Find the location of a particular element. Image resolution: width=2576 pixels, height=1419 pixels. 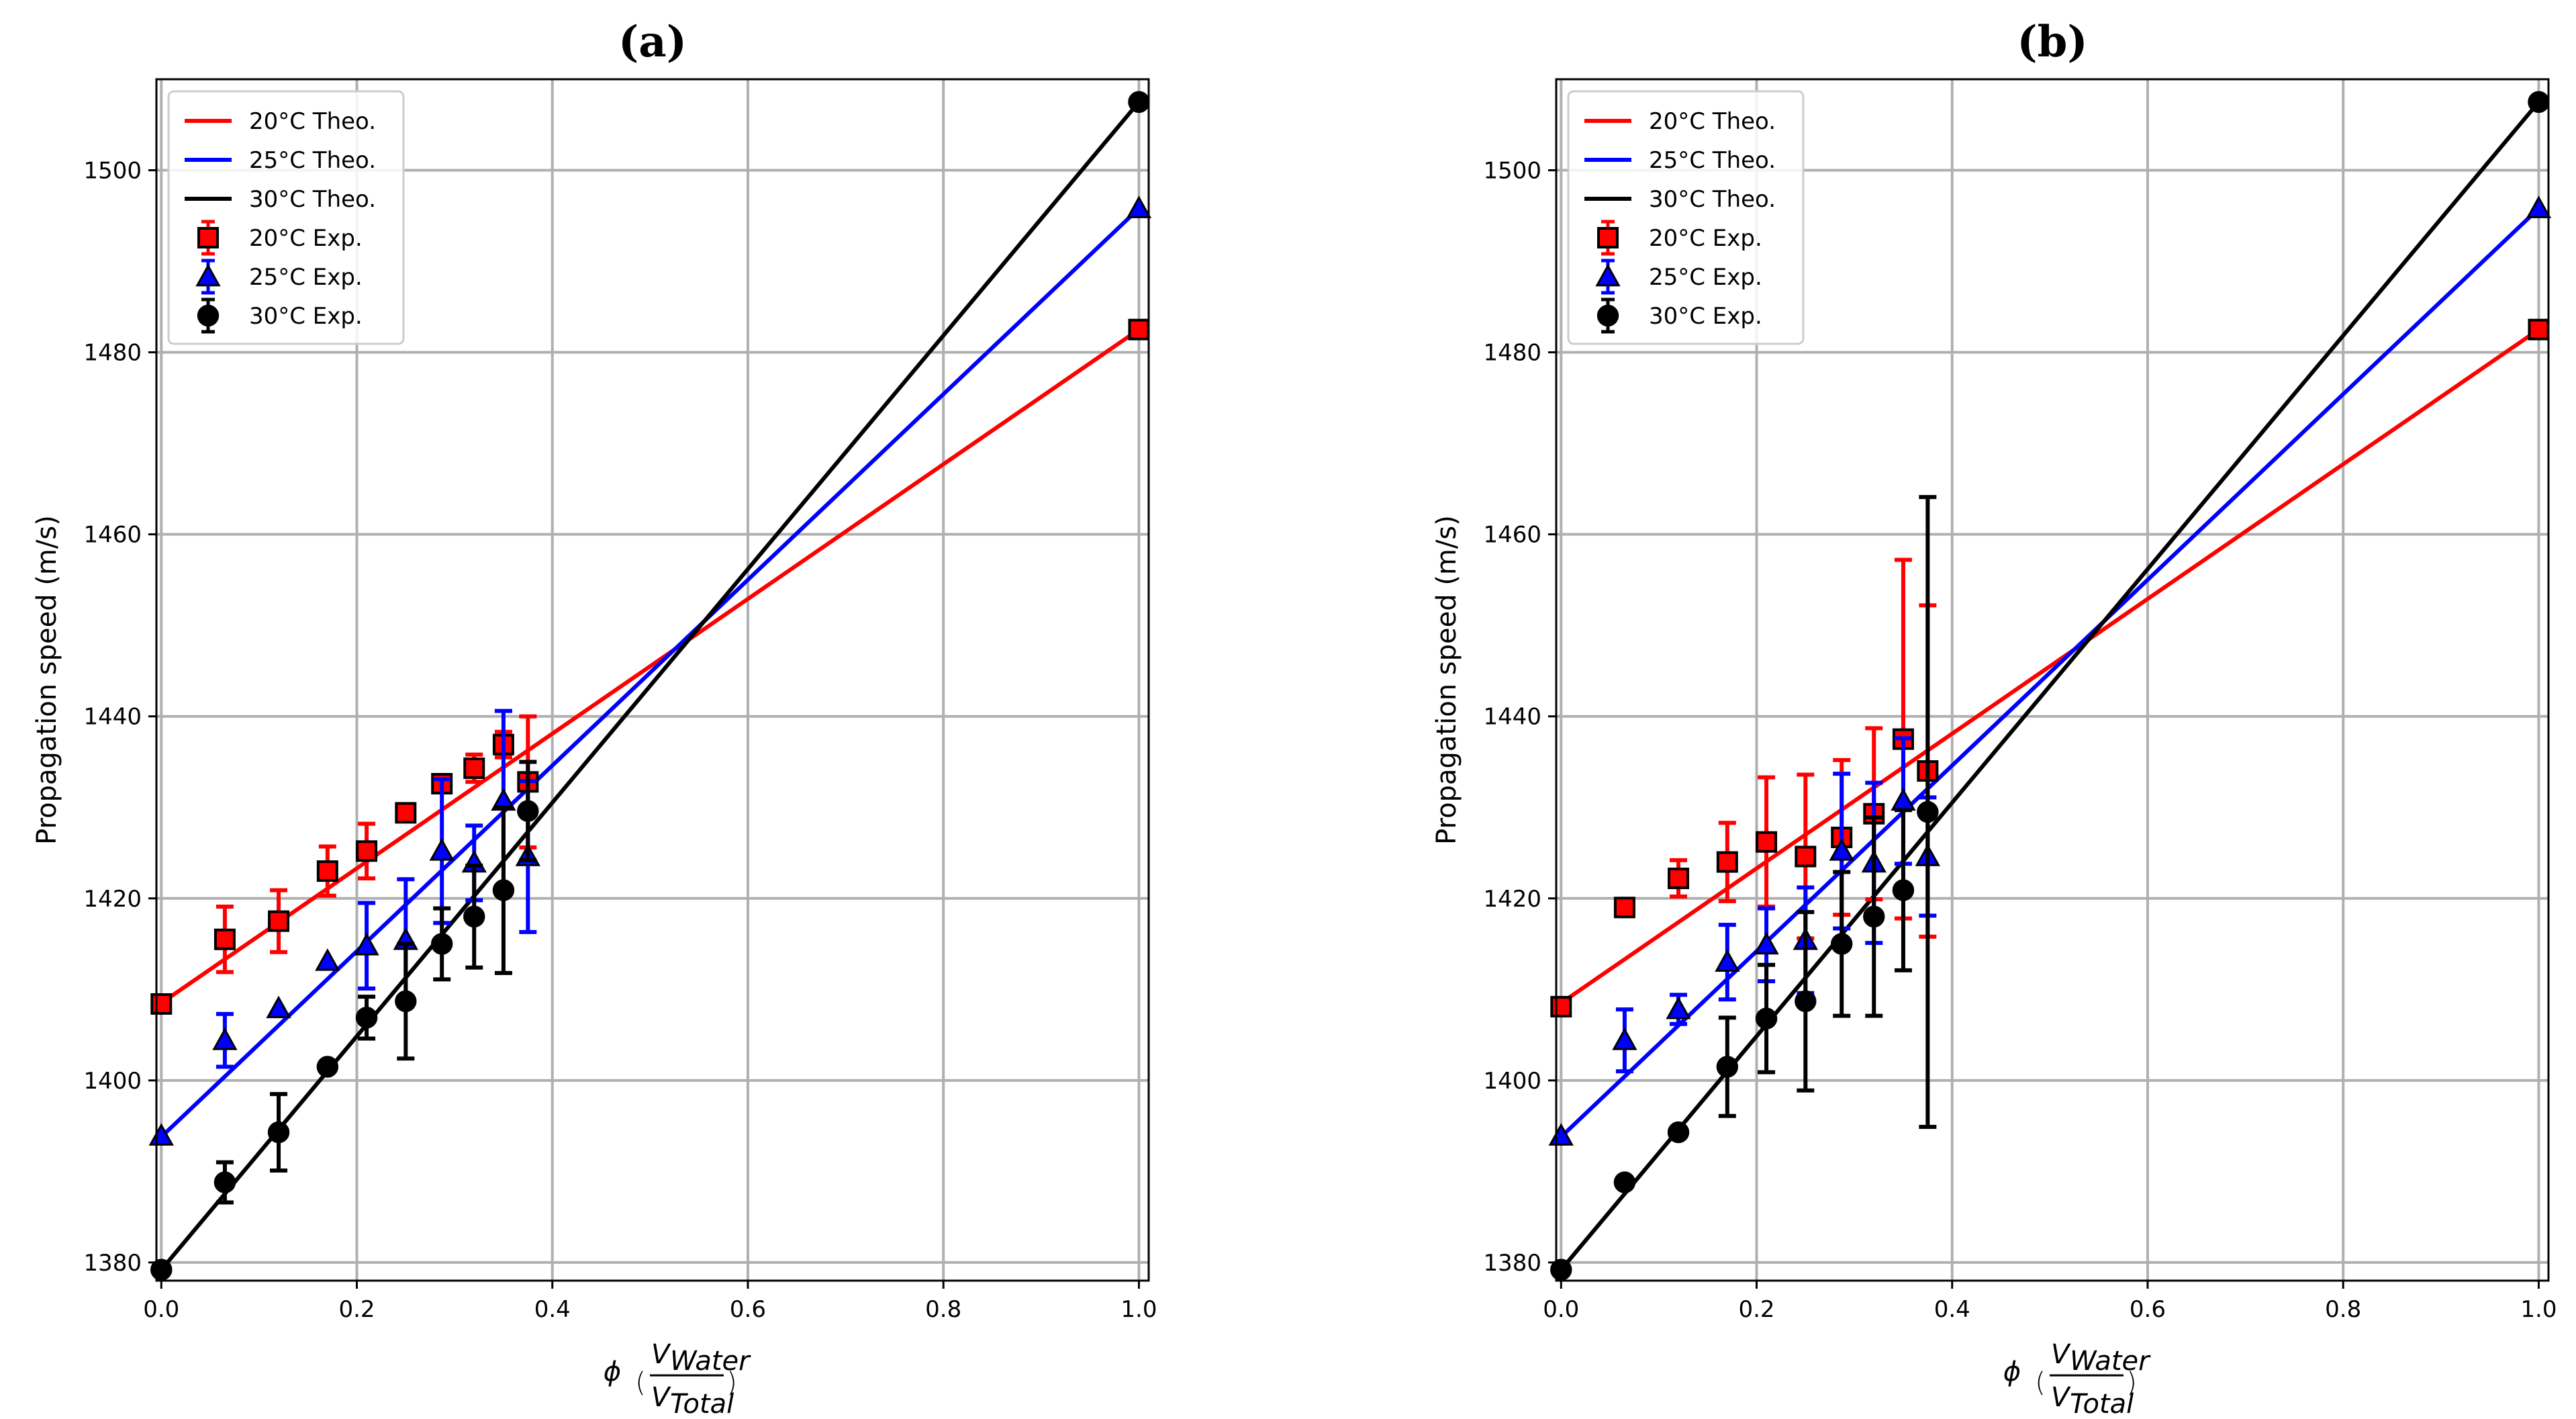

x-axis-label-denominator: V is located at coordinates (2061, 1397).